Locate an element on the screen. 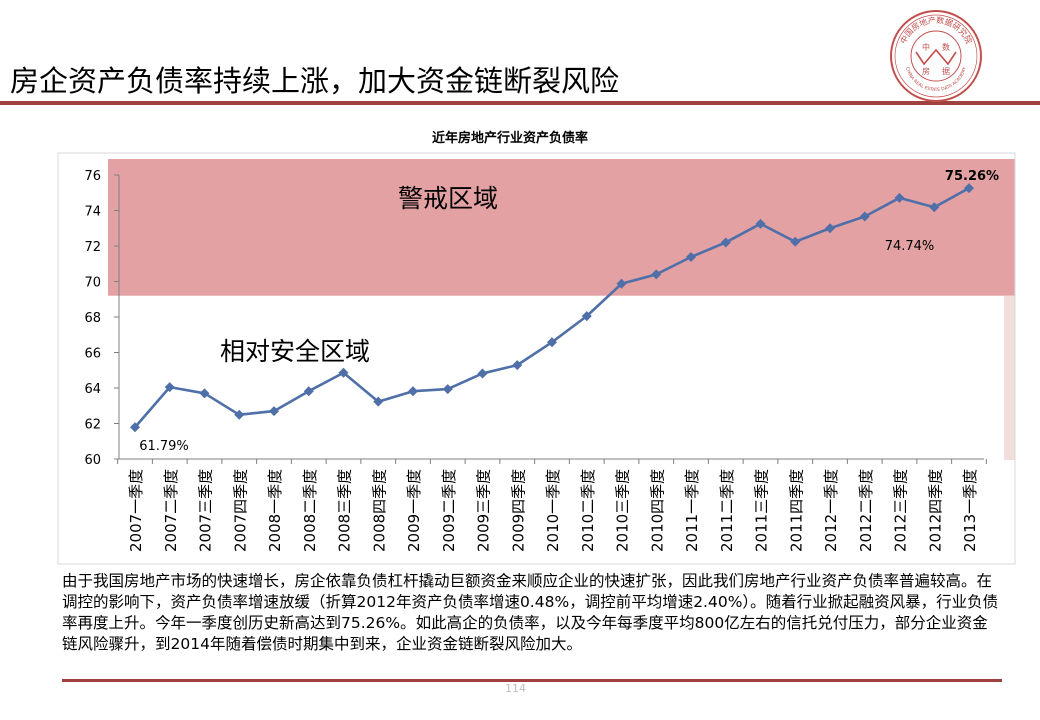  x-tick-label: 2007二季度 is located at coordinates (171, 510).